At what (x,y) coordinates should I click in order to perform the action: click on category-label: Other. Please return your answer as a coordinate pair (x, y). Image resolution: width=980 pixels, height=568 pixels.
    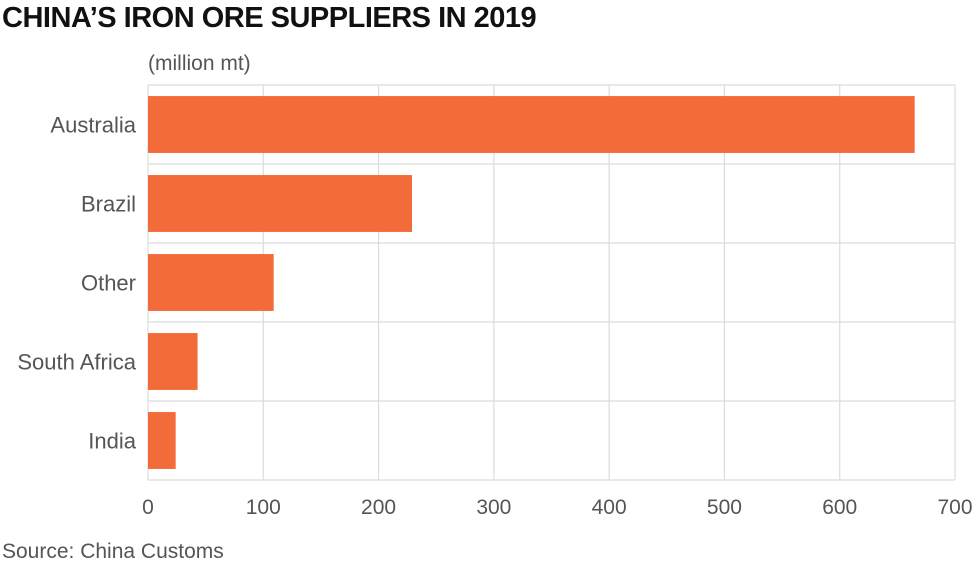
    Looking at the image, I should click on (108, 283).